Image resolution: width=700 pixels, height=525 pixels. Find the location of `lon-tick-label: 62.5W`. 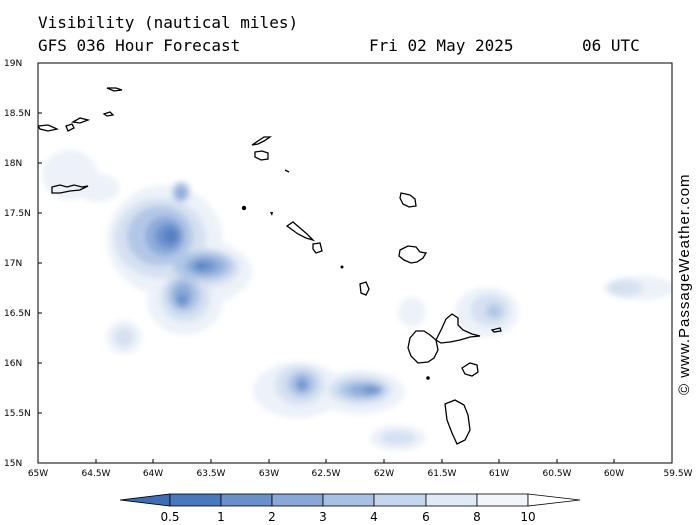

lon-tick-label: 62.5W is located at coordinates (326, 474).